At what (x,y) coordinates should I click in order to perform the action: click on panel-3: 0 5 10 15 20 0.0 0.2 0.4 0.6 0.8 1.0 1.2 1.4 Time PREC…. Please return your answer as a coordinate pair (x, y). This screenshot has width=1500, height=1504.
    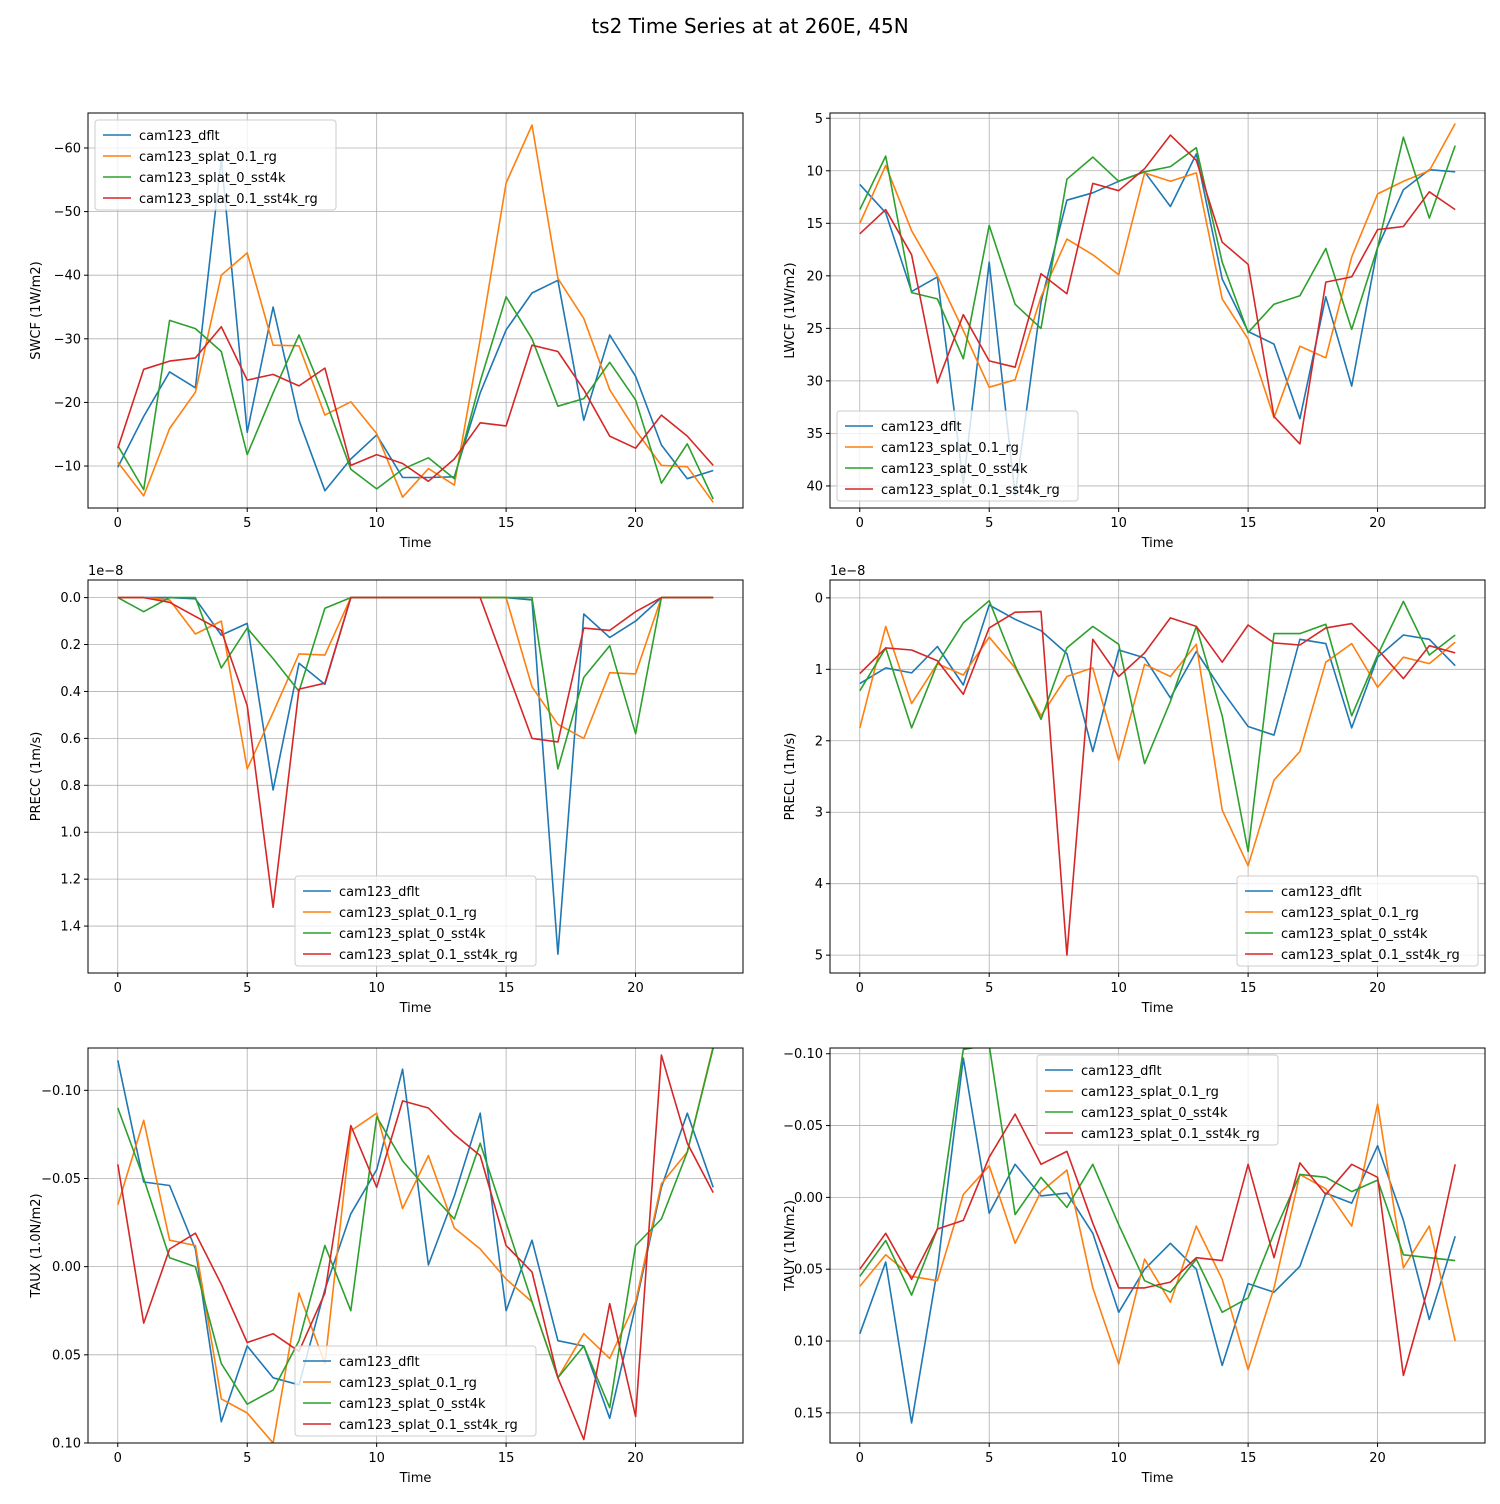
    Looking at the image, I should click on (386, 790).